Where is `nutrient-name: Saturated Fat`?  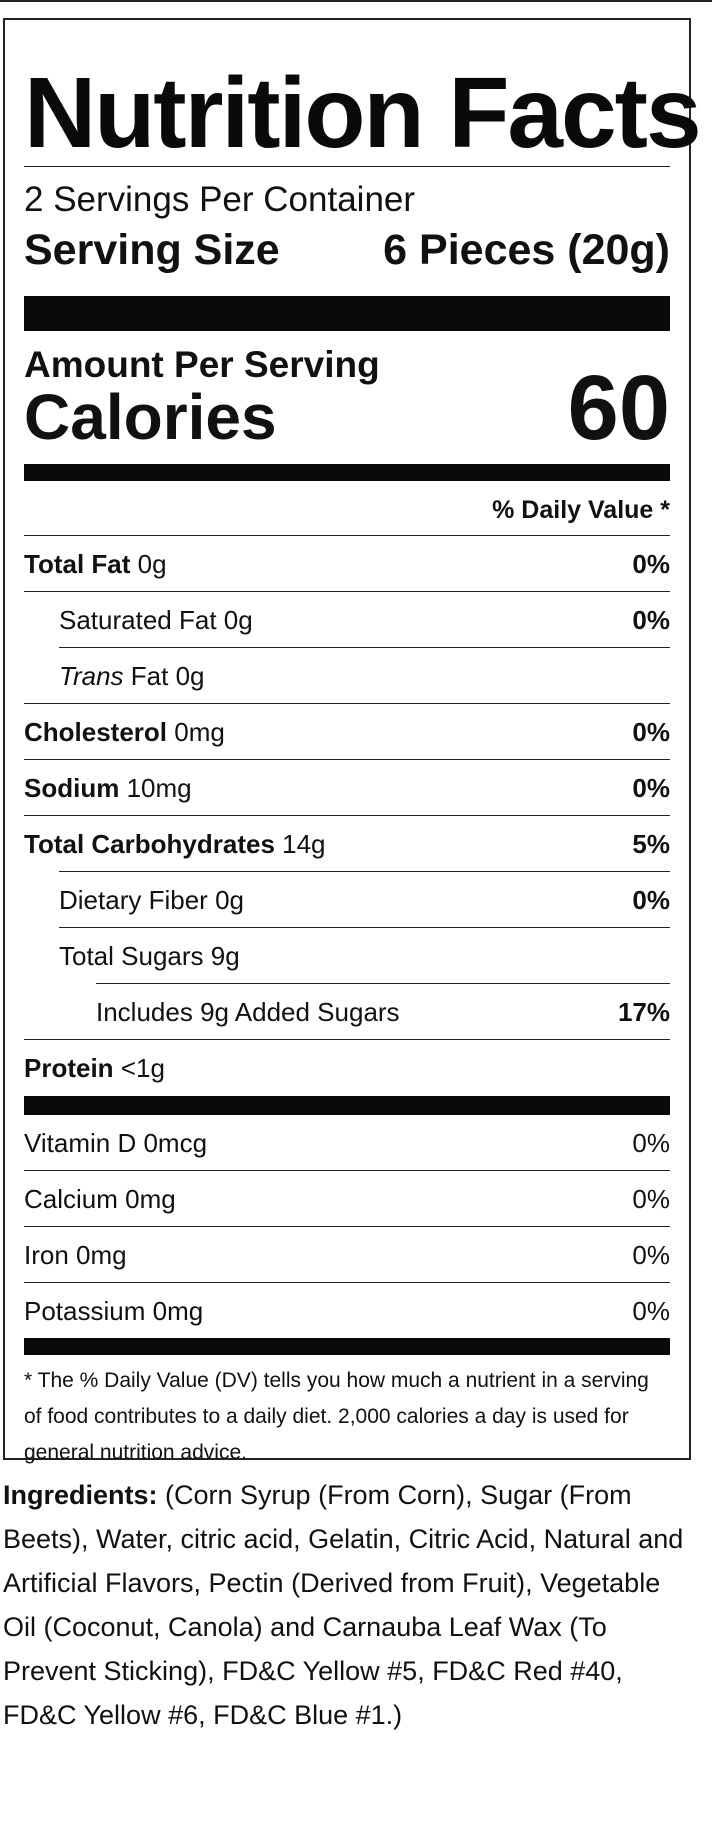
nutrient-name: Saturated Fat is located at coordinates (138, 620).